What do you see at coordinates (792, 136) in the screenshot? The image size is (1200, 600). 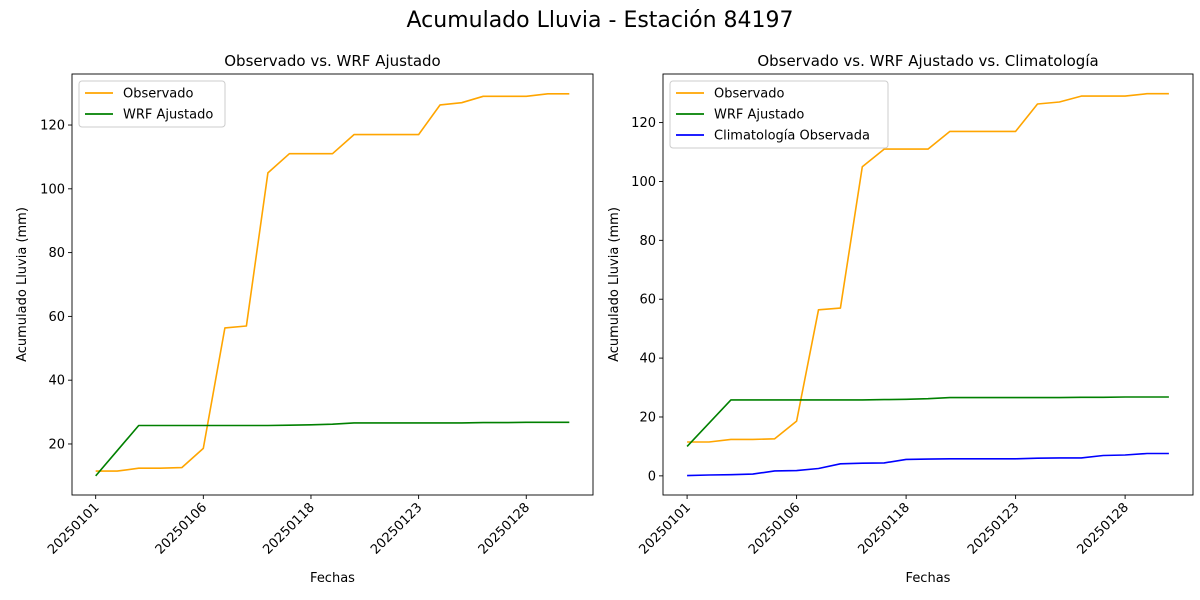 I see `legend-label: Climatología Observada` at bounding box center [792, 136].